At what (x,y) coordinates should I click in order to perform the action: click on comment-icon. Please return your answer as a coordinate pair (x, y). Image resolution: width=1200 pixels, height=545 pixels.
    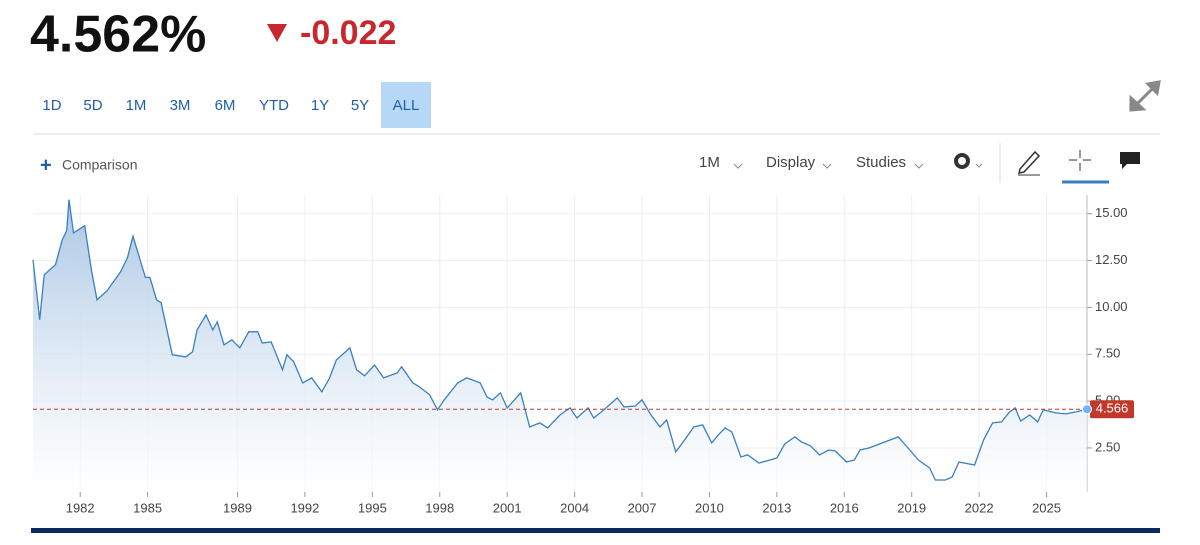
    Looking at the image, I should click on (1130, 160).